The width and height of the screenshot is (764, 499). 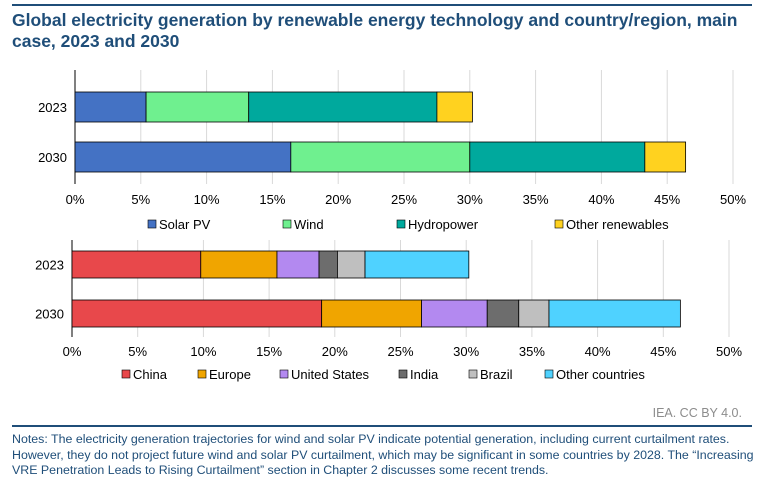 I want to click on p0-legend-label: Solar PV, so click(x=185, y=224).